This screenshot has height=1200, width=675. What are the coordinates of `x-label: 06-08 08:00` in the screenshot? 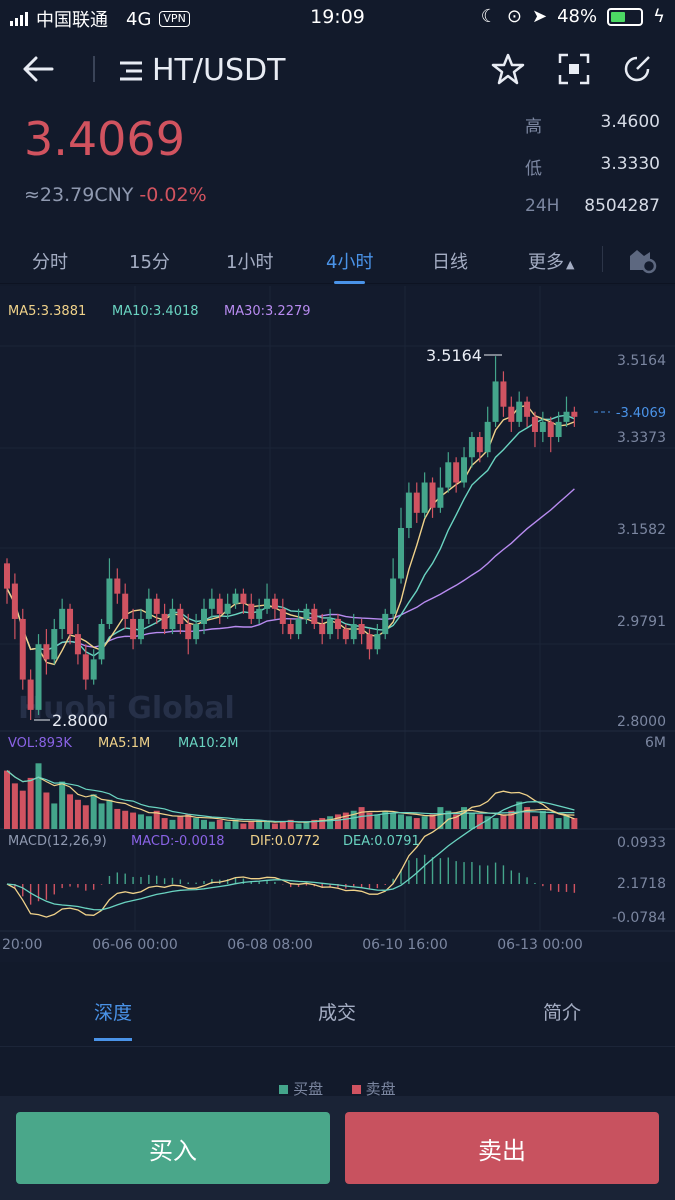 It's located at (269, 945).